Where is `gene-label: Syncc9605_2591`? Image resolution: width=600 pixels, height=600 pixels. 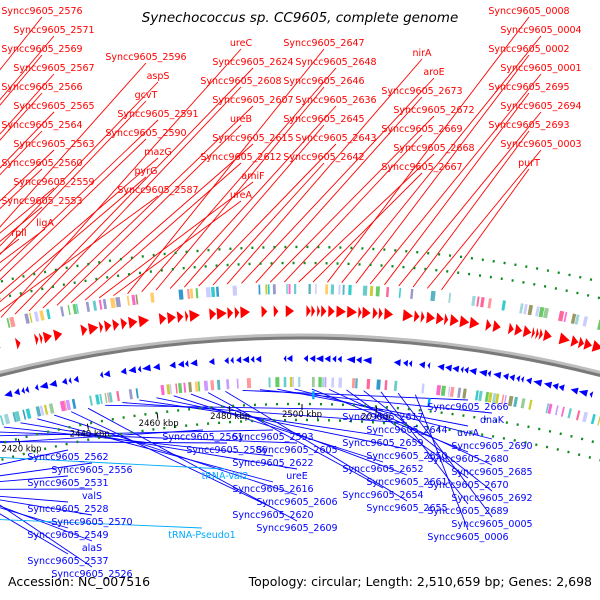
gene-label: Syncc9605_2591 is located at coordinates (157, 114).